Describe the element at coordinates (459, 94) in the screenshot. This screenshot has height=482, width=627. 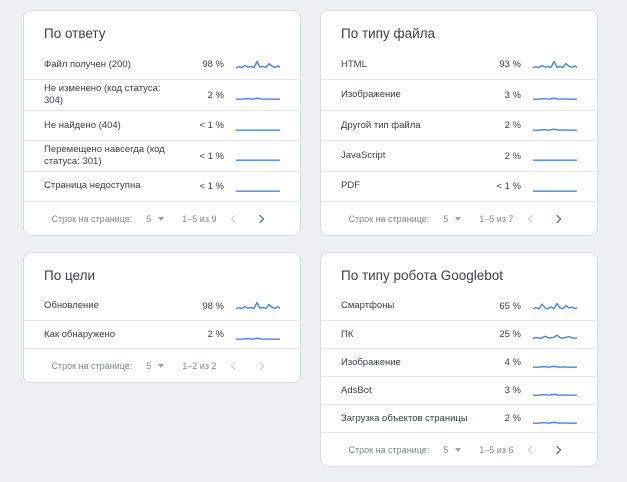
I see `table-row: Изображение 3 %` at that location.